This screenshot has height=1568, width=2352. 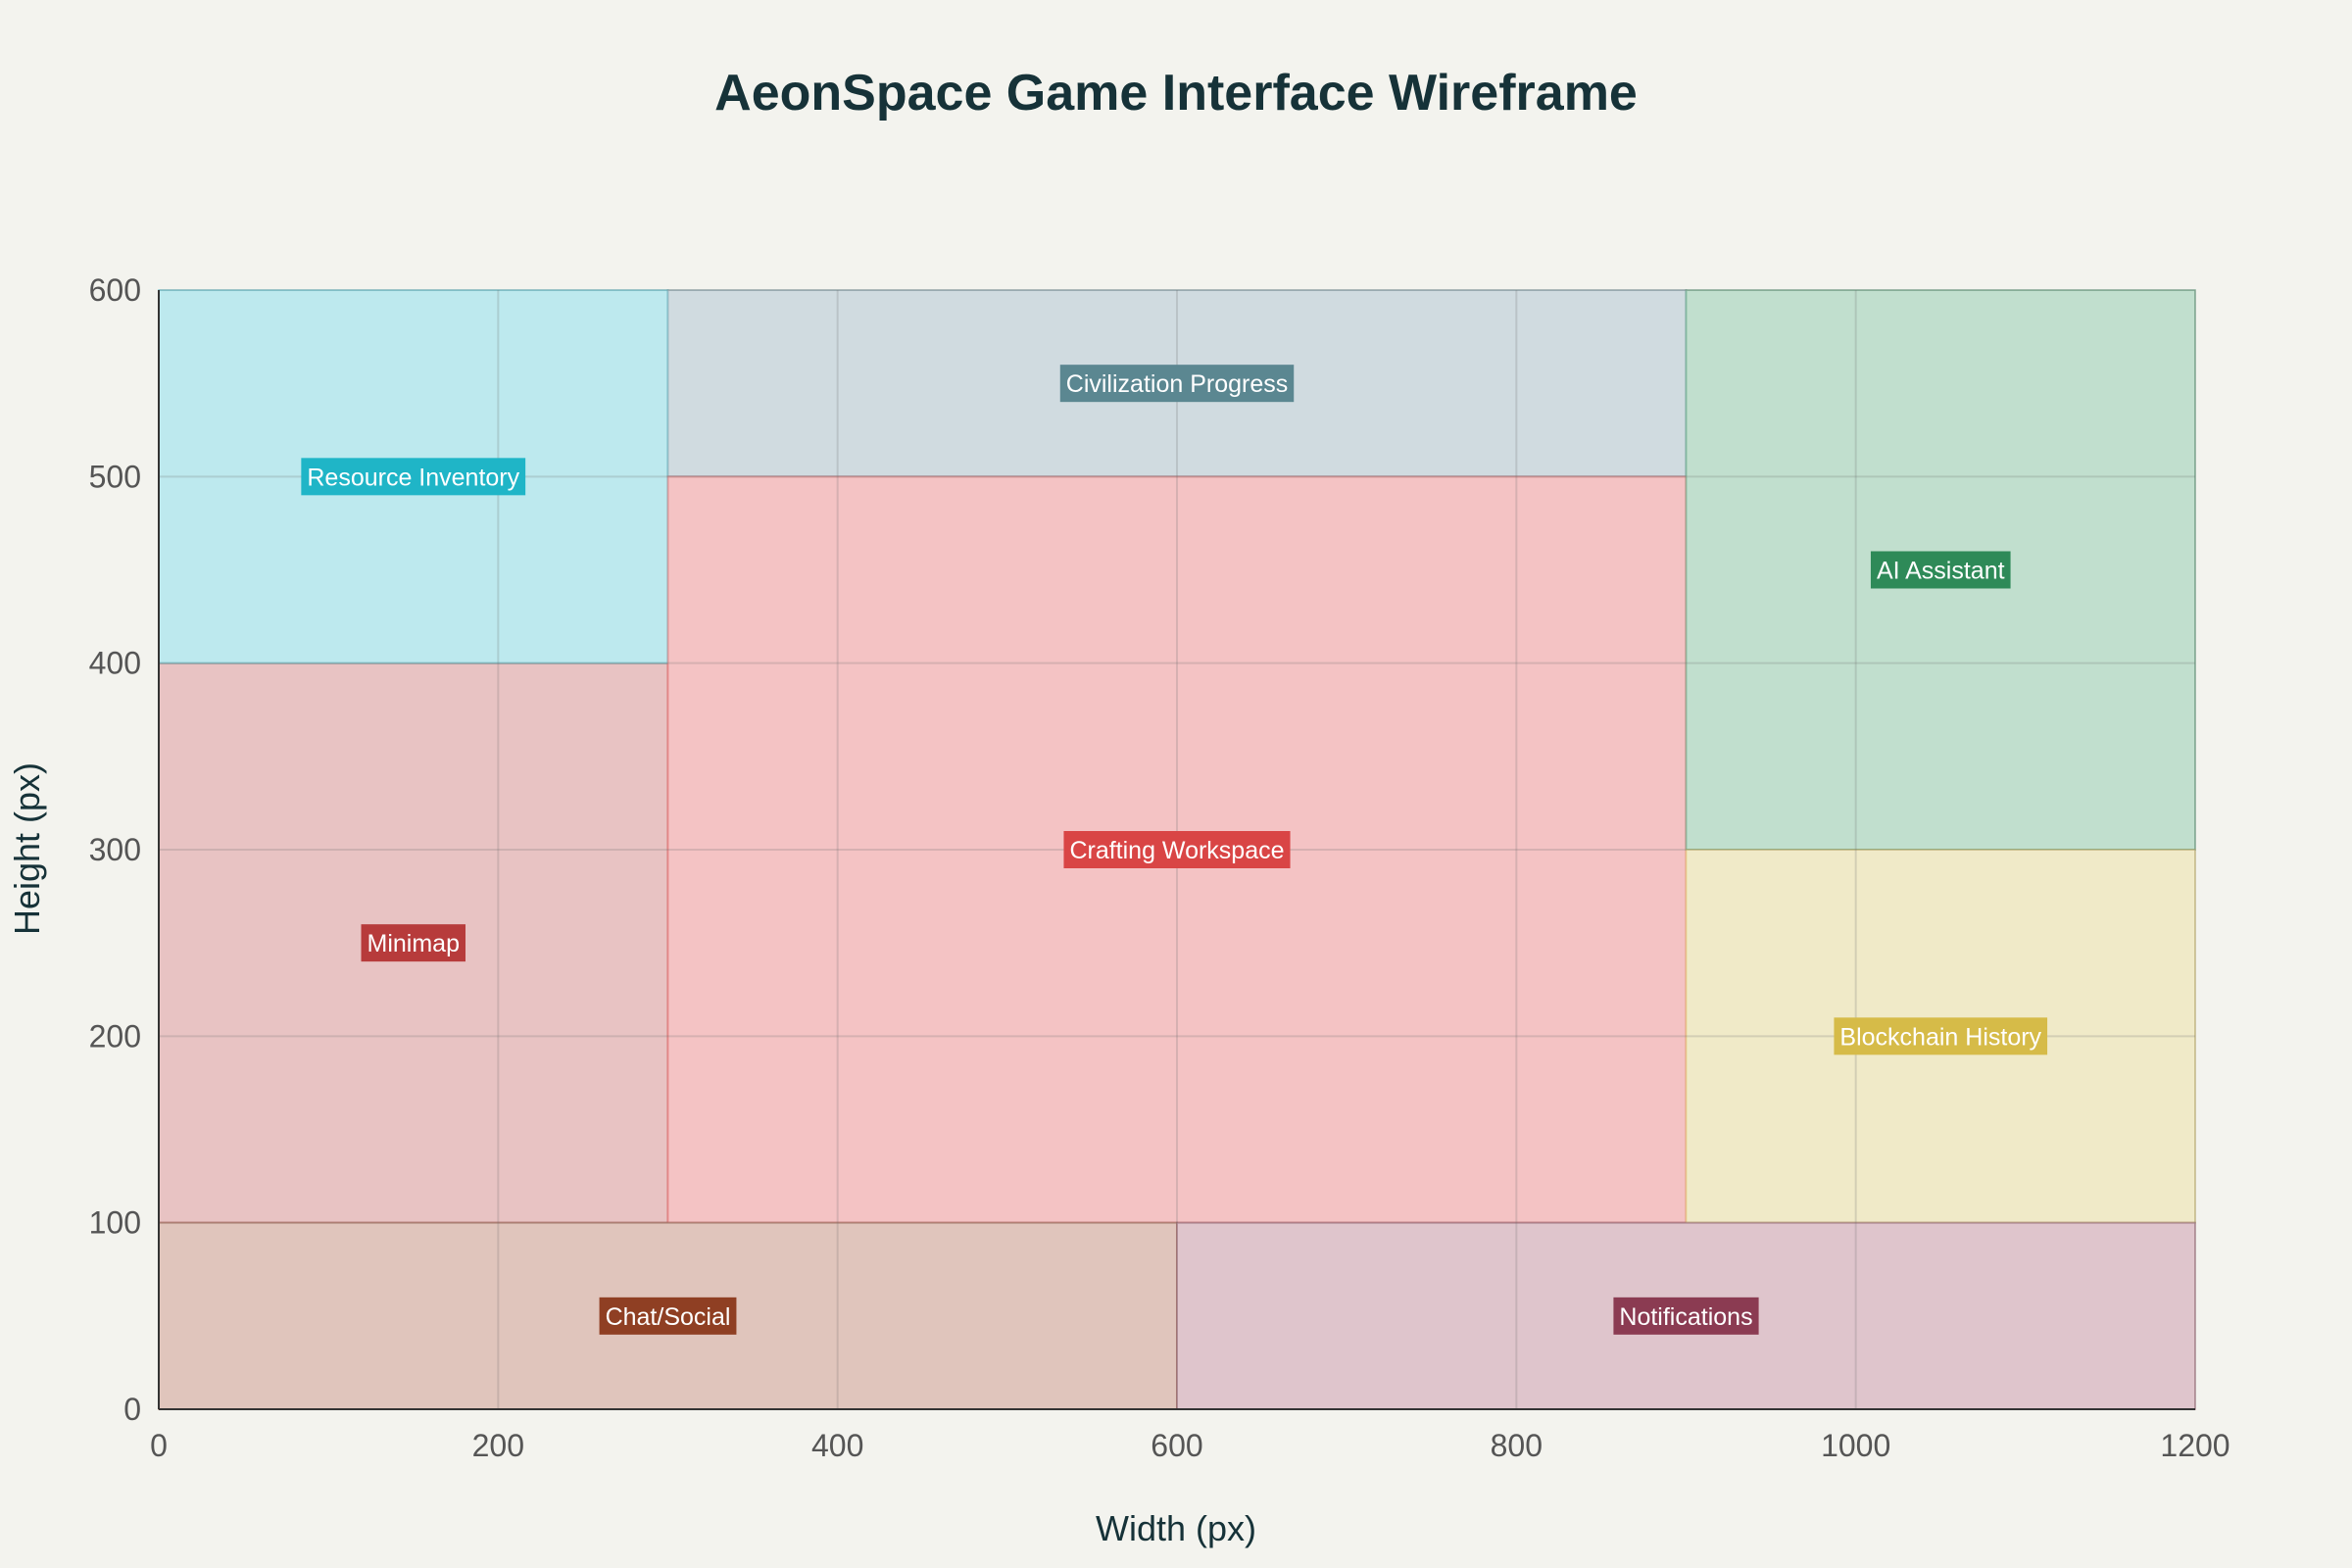 I want to click on region-label-text: AI Assistant, so click(x=1941, y=571).